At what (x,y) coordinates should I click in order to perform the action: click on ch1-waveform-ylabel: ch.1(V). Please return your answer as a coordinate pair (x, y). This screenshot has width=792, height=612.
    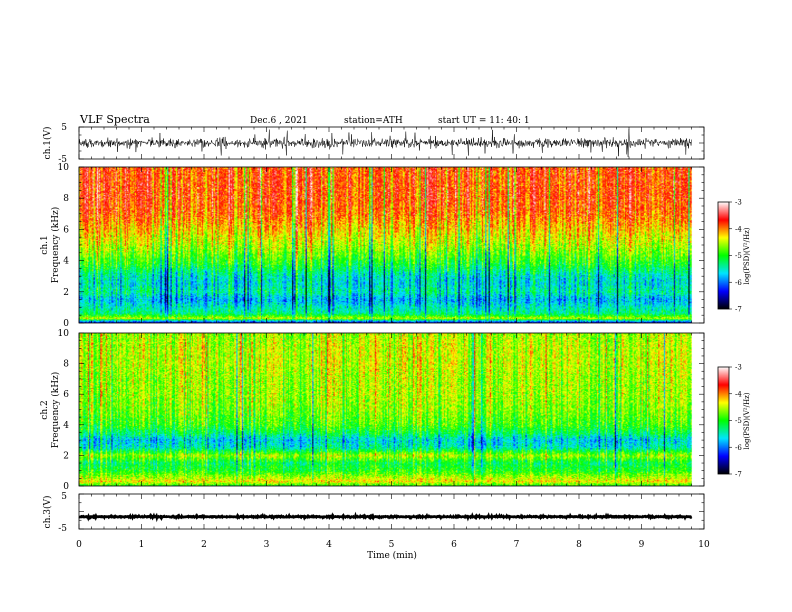
    Looking at the image, I should click on (47, 143).